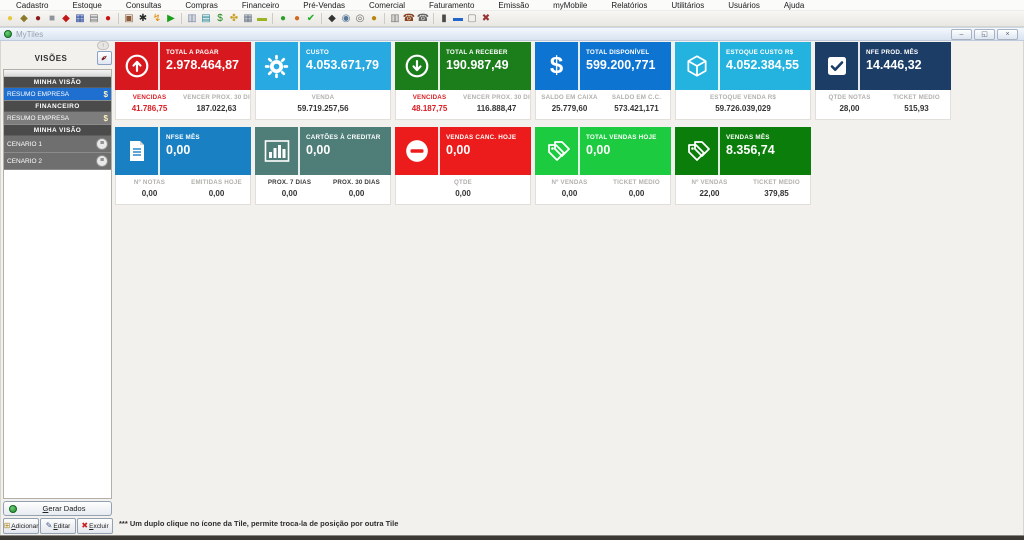  I want to click on screen-icon: ▤, so click(206, 18).